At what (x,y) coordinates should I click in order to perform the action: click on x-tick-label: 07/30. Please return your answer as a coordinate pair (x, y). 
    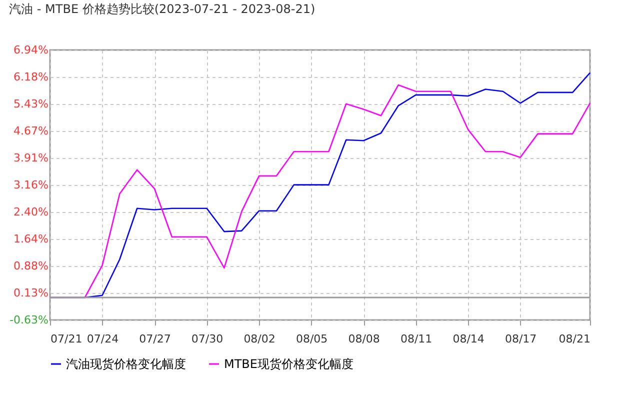
    Looking at the image, I should click on (207, 339).